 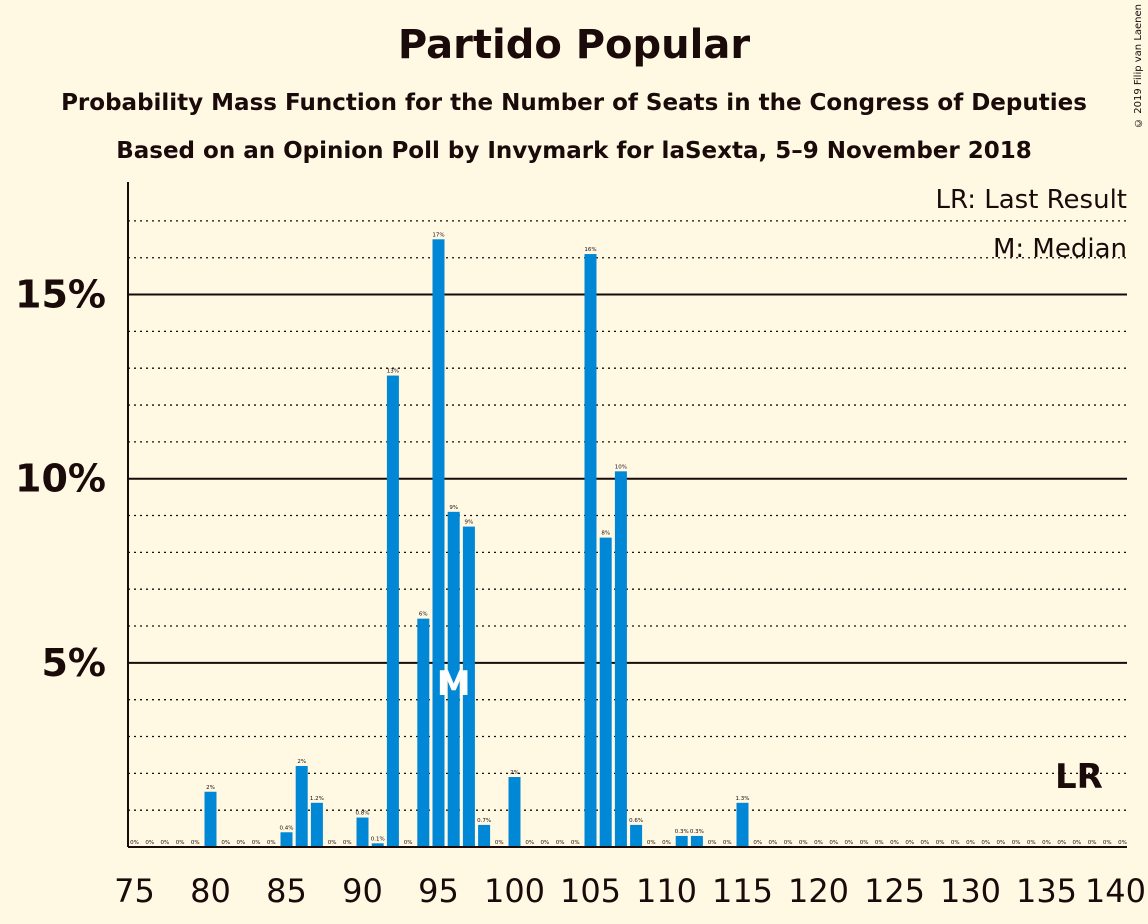 What do you see at coordinates (60, 479) in the screenshot?
I see `y-tick-label: 10%` at bounding box center [60, 479].